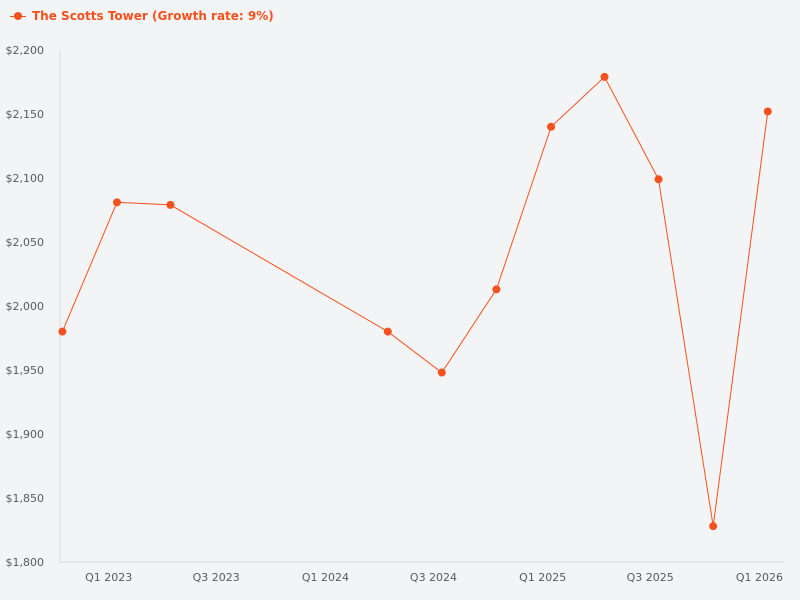 The image size is (800, 600). I want to click on x-tick-label: Q1 2024, so click(325, 577).